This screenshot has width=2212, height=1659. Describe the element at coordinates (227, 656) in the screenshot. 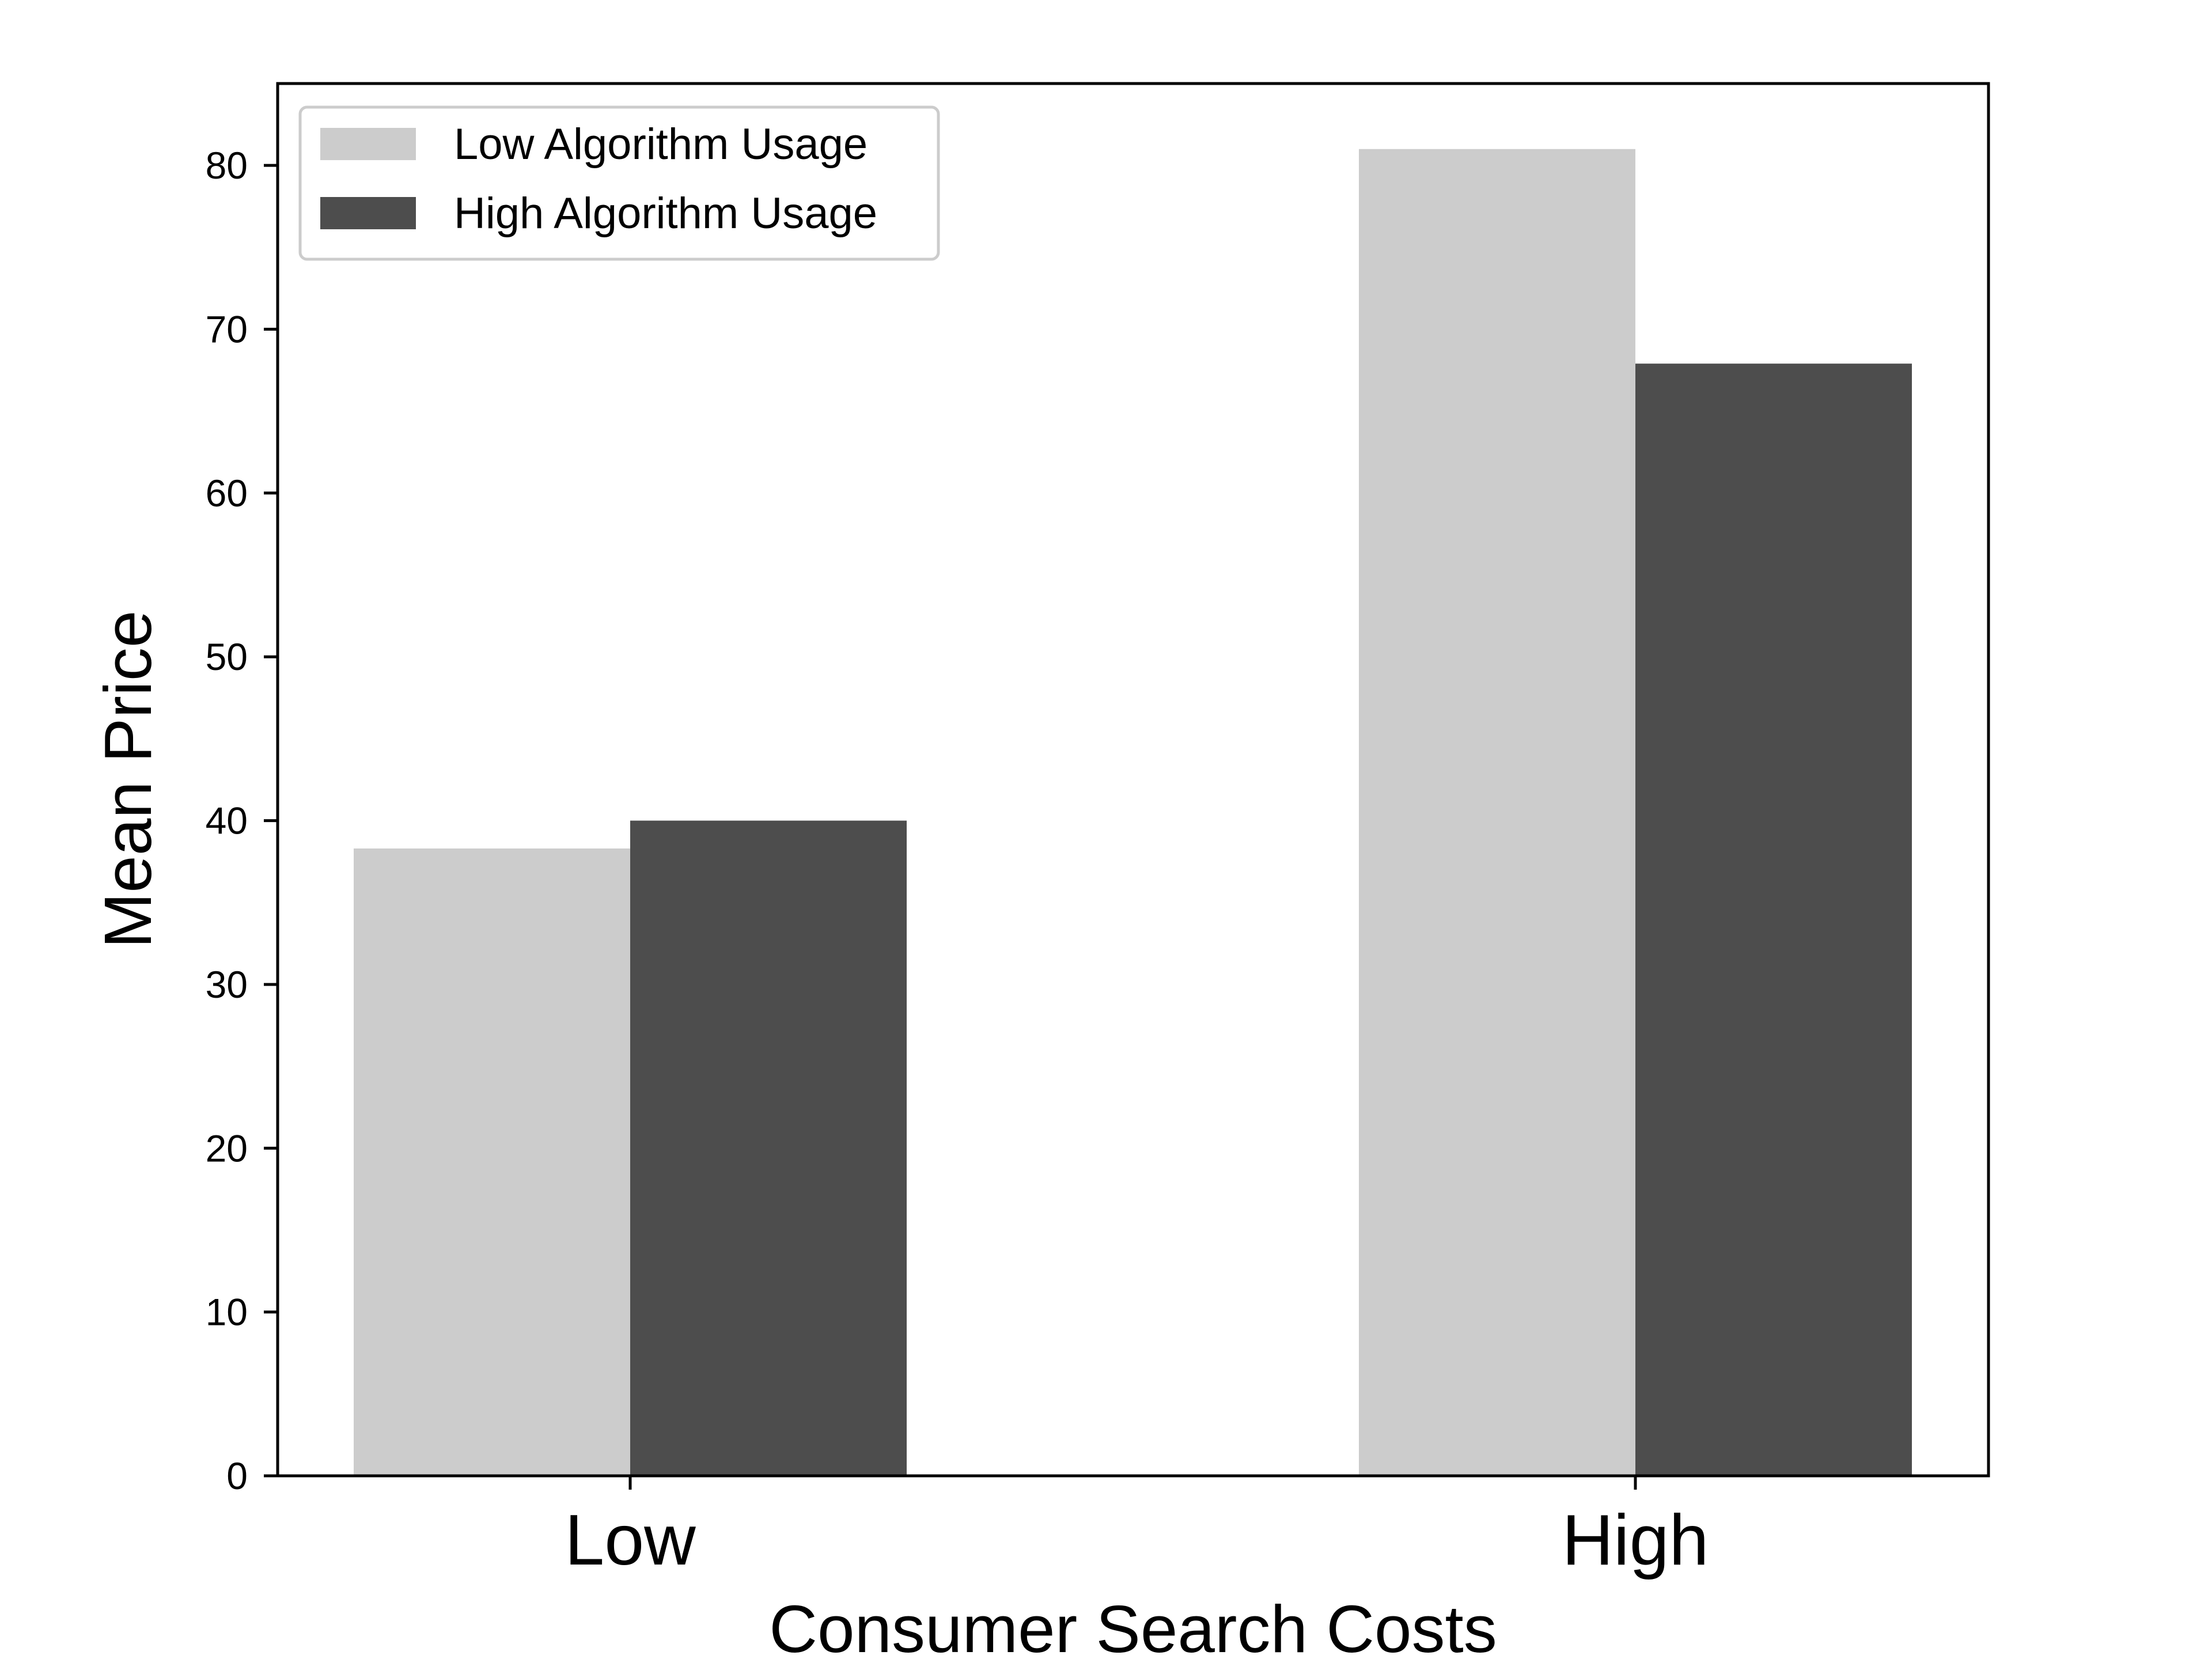

I see `y-tick-label: 50` at that location.